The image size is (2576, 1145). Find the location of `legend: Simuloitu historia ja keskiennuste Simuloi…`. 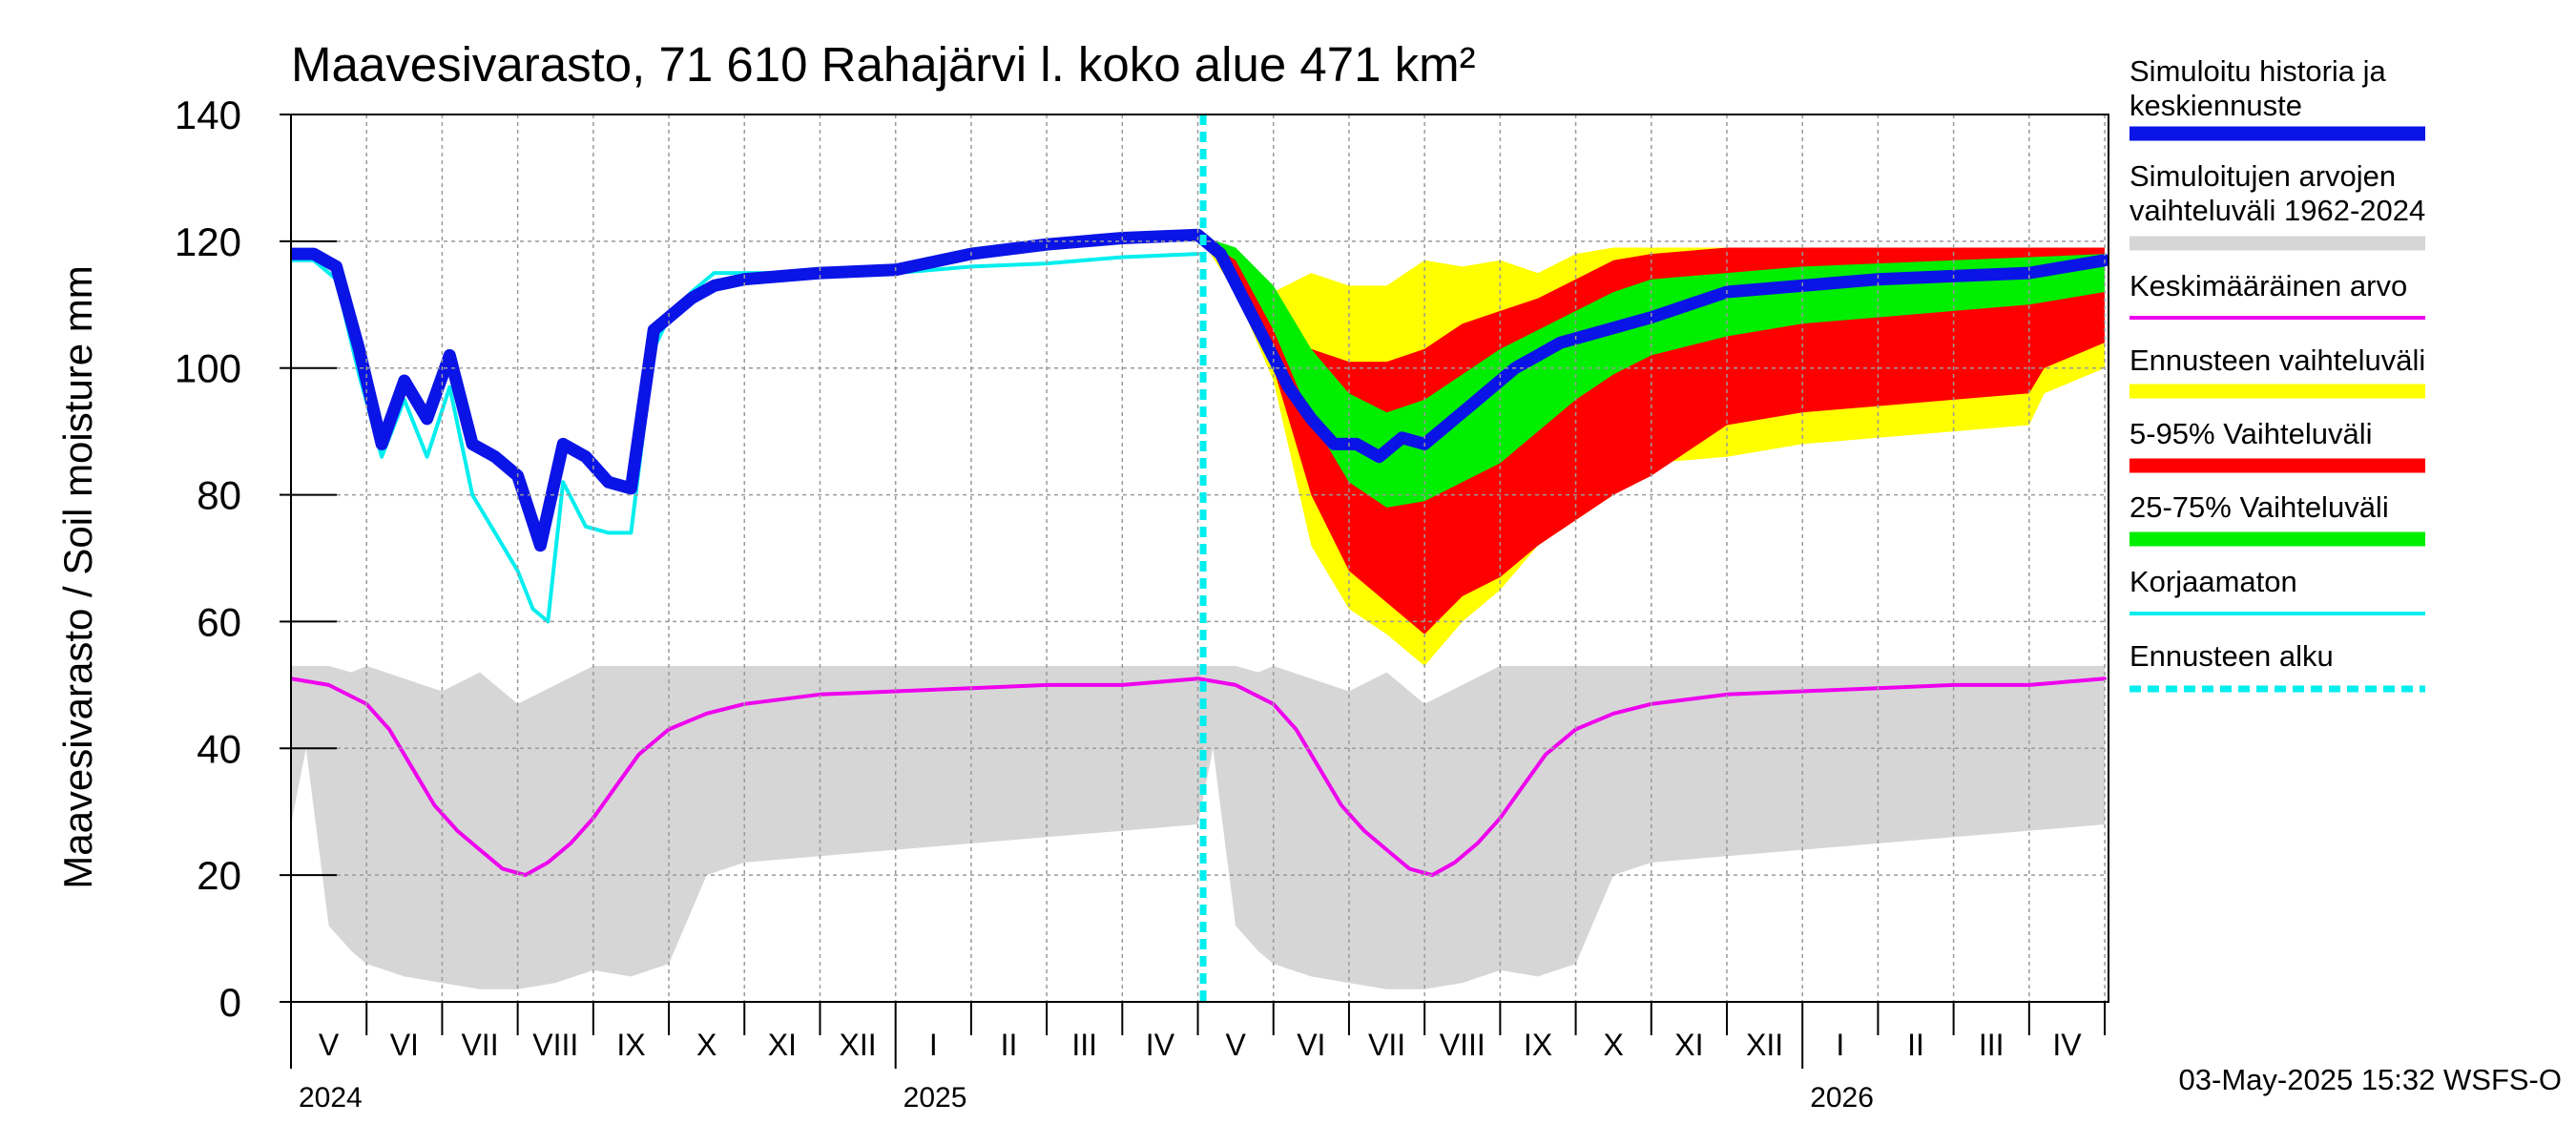

legend: Simuloitu historia ja keskiennuste Simuloi… is located at coordinates (2277, 374).